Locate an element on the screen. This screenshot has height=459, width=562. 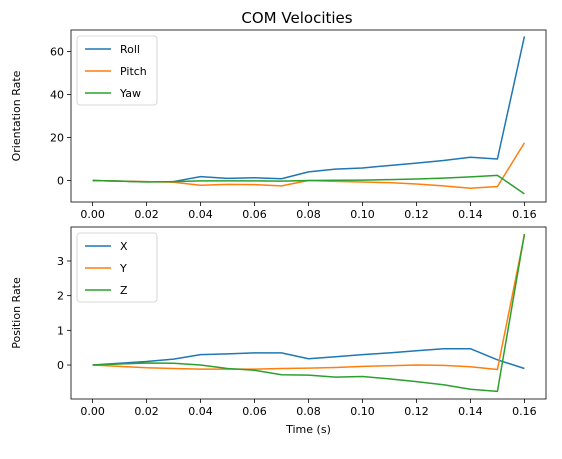
bottom-x-tick-label: 0.04 is located at coordinates (200, 411).